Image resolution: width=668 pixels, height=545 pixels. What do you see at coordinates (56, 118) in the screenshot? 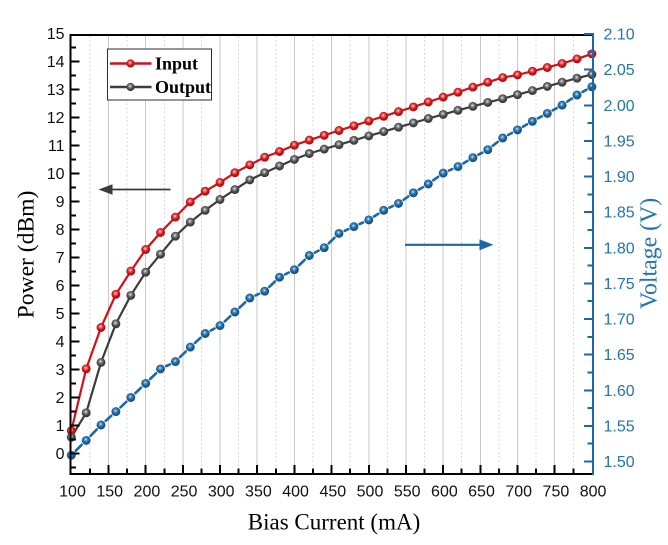
I see `svg-text: 12` at bounding box center [56, 118].